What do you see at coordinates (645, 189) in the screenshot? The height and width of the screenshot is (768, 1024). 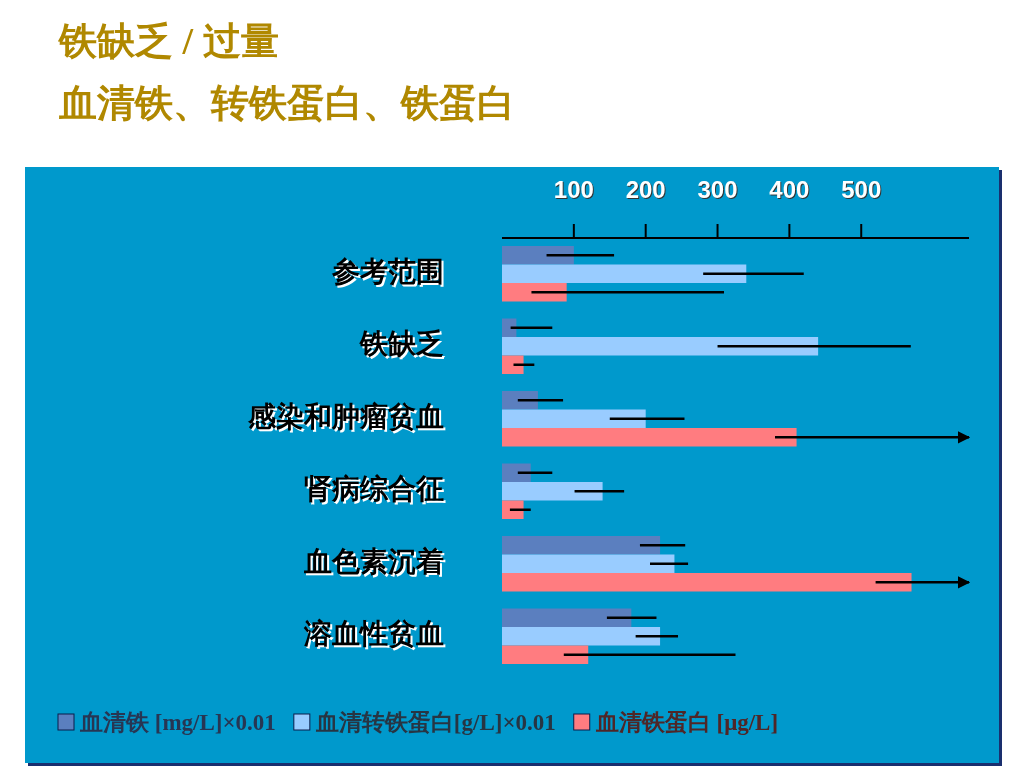 I see `x-tick-label: 200` at bounding box center [645, 189].